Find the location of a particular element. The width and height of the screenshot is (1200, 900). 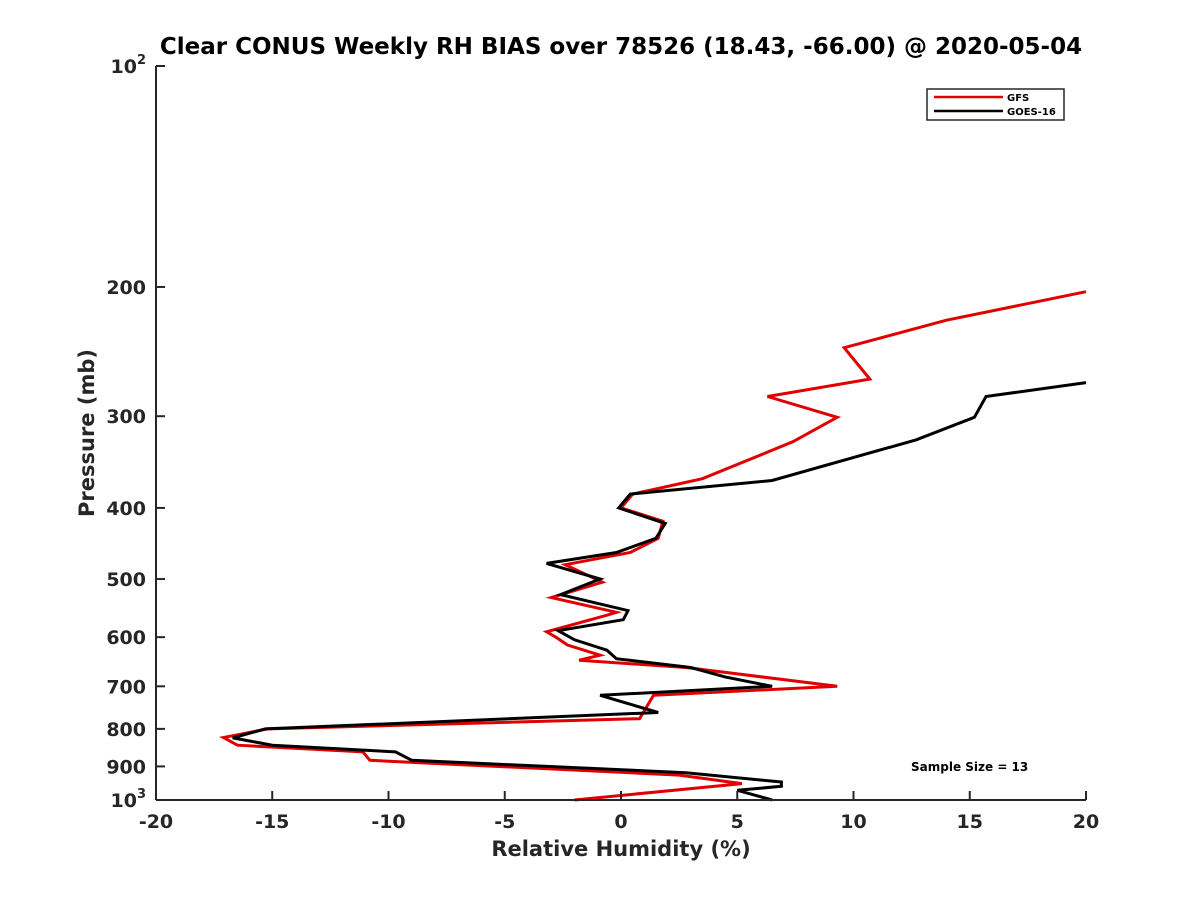

sample-size-annotation: Sample Size = 13 is located at coordinates (969, 767).